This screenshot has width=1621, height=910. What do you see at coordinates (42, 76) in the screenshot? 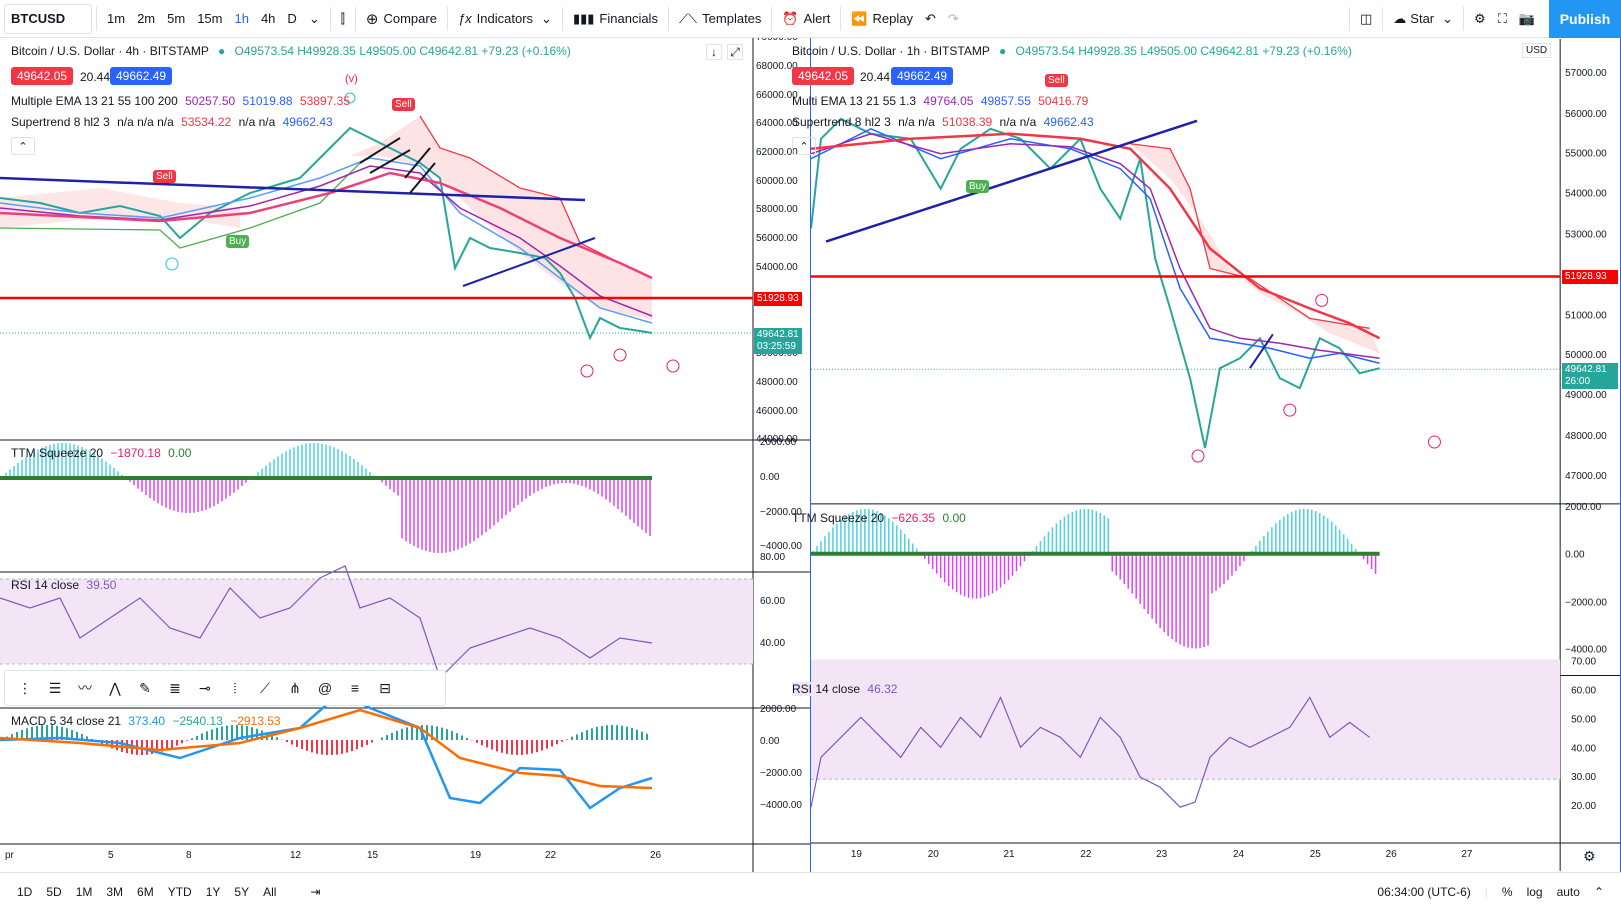
I see `left-bid-price: 49642.05` at bounding box center [42, 76].